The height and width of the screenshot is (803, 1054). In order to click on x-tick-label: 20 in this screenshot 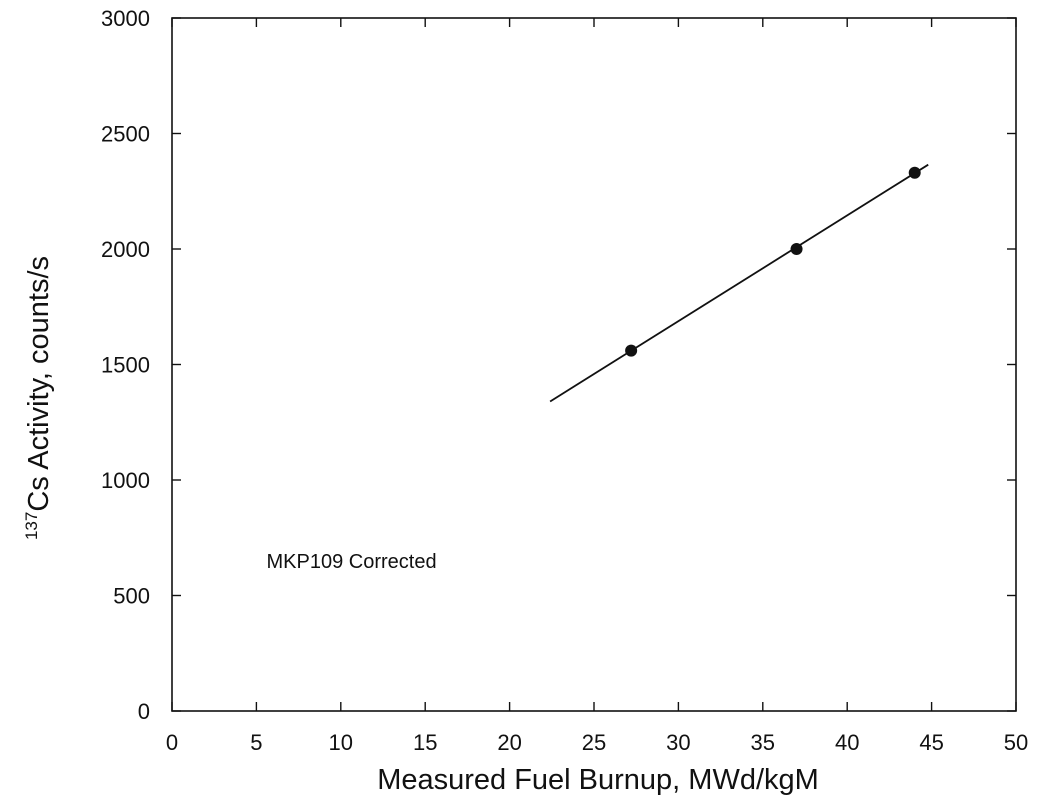, I will do `click(509, 742)`.